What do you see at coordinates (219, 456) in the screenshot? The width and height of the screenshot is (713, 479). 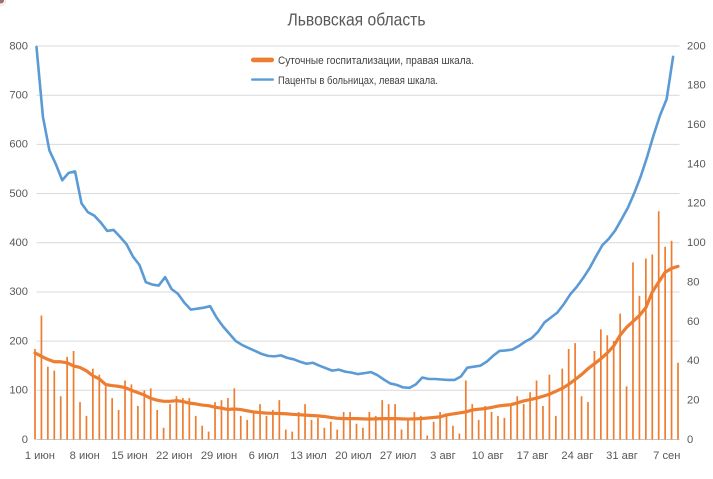 I see `svg-text: 29 июн` at bounding box center [219, 456].